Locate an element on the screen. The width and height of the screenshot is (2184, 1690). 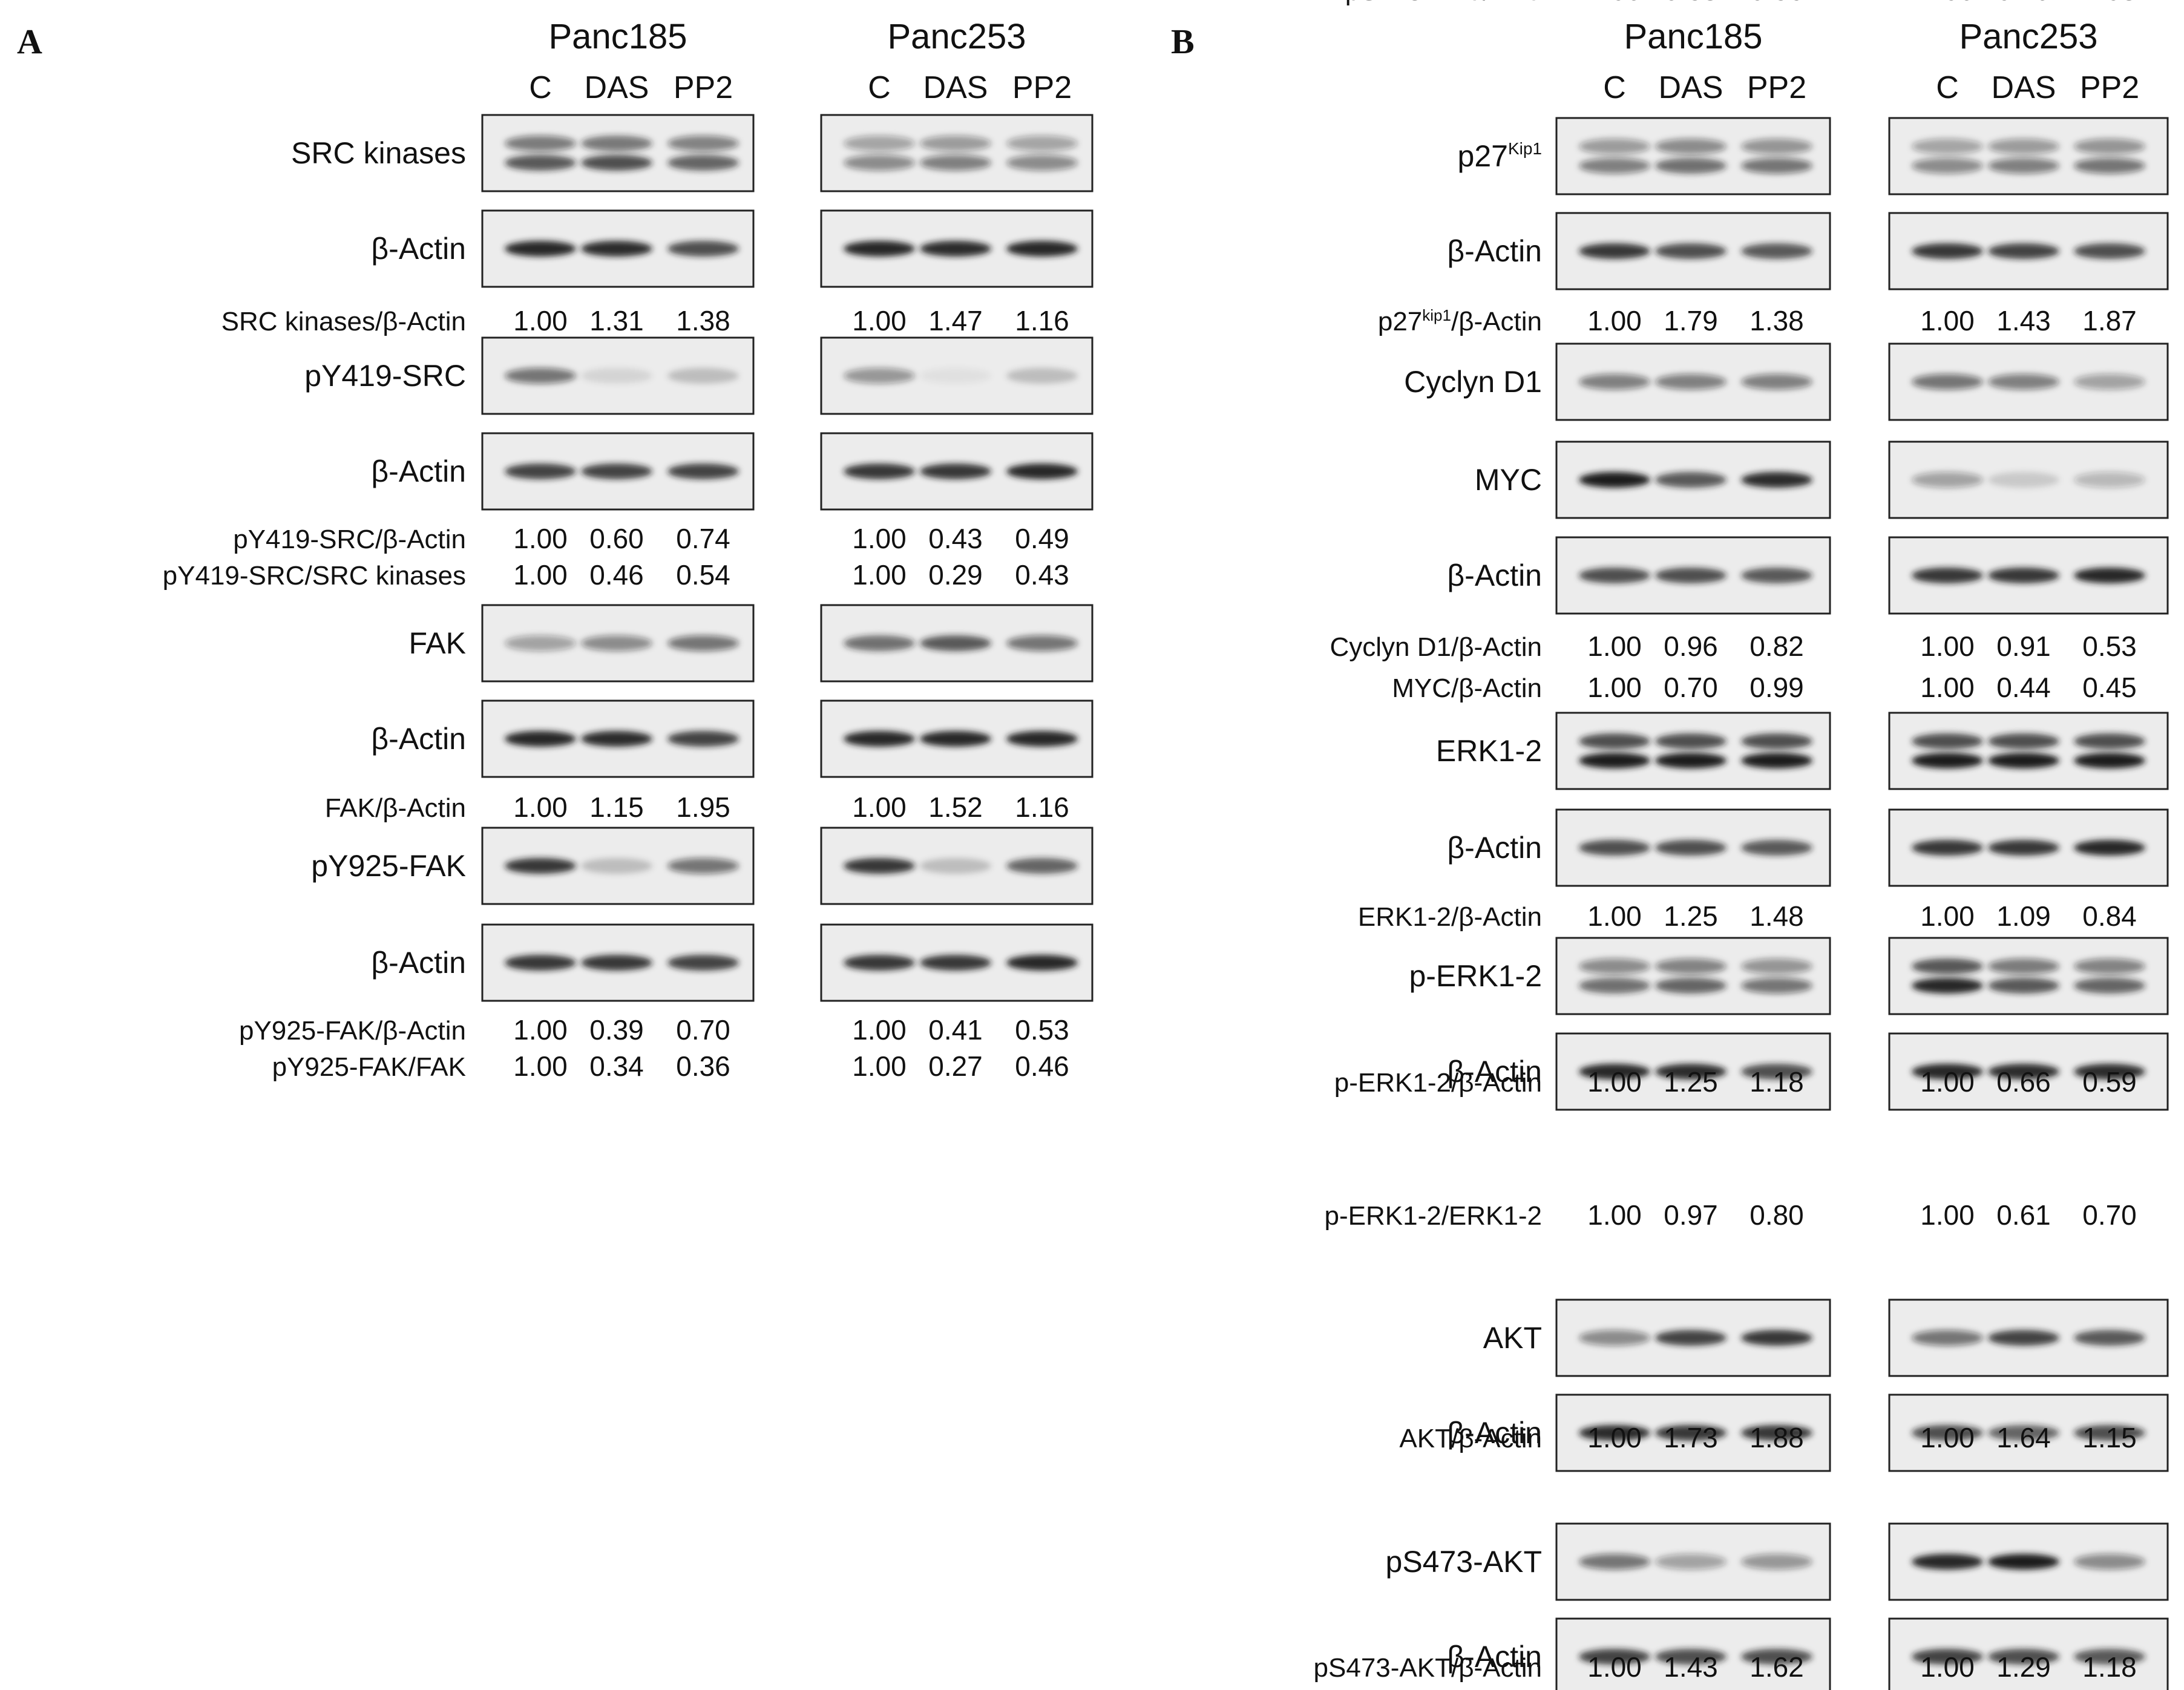
quant-label: p-ERK1-2/ERK1-2 is located at coordinates (1433, 1216).